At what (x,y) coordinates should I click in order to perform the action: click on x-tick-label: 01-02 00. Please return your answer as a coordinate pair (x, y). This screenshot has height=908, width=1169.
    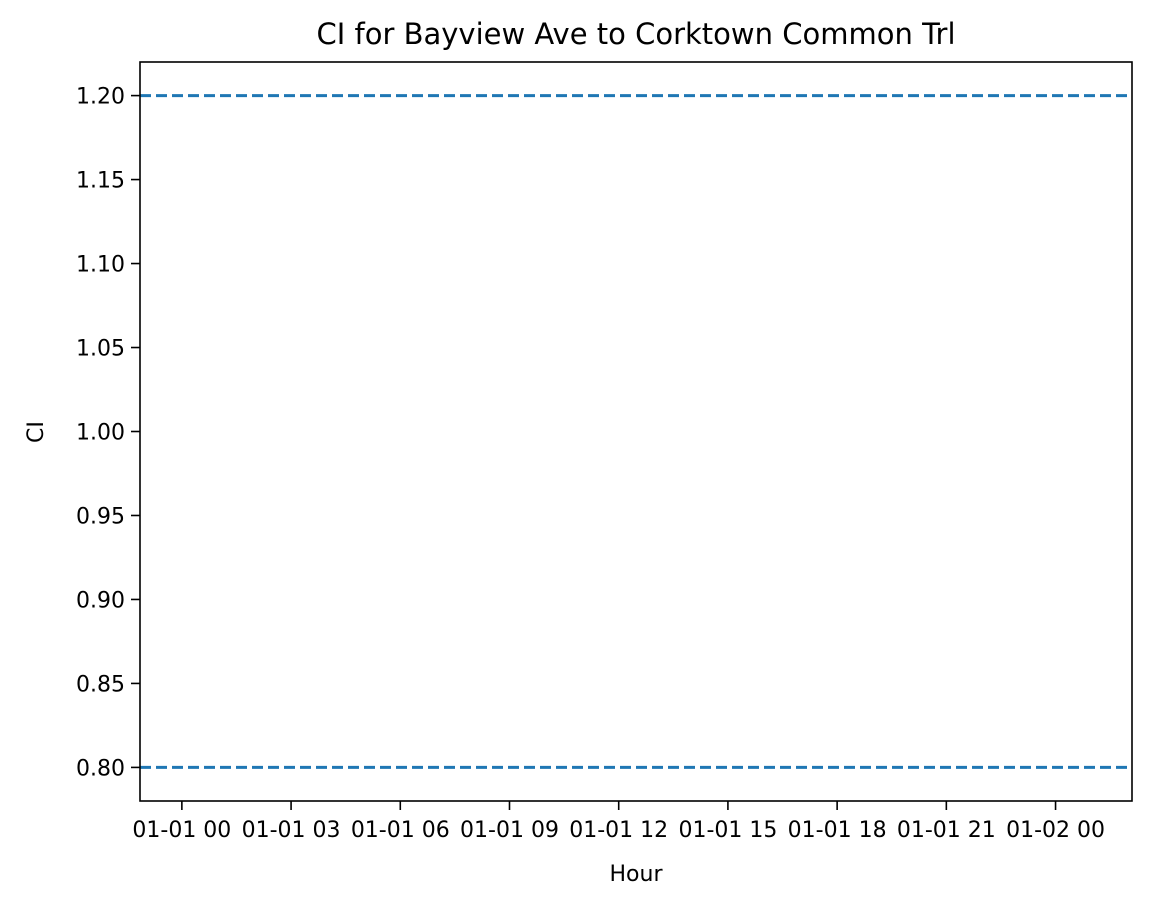
    Looking at the image, I should click on (1055, 830).